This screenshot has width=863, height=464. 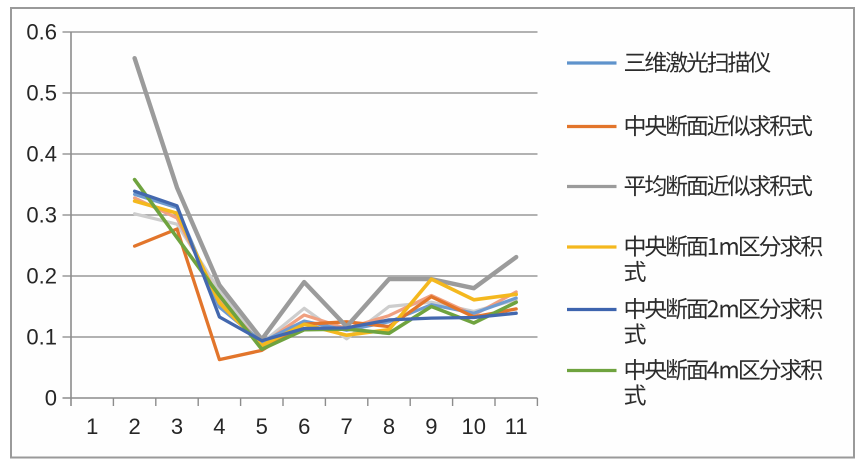 What do you see at coordinates (346, 426) in the screenshot?
I see `svg-text: 7` at bounding box center [346, 426].